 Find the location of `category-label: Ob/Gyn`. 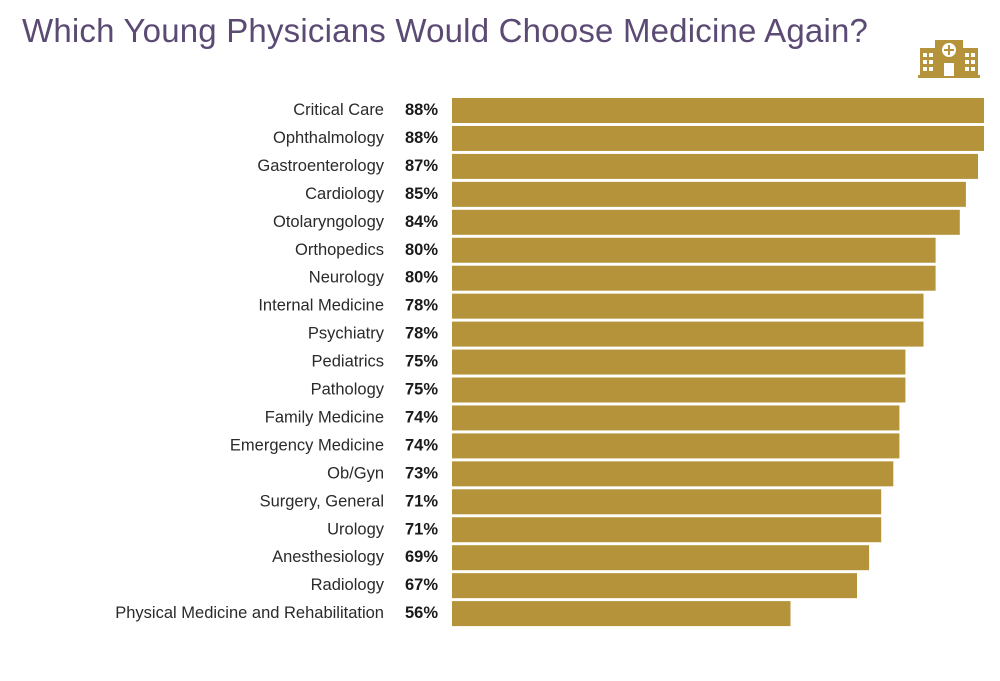

category-label: Ob/Gyn is located at coordinates (355, 473).